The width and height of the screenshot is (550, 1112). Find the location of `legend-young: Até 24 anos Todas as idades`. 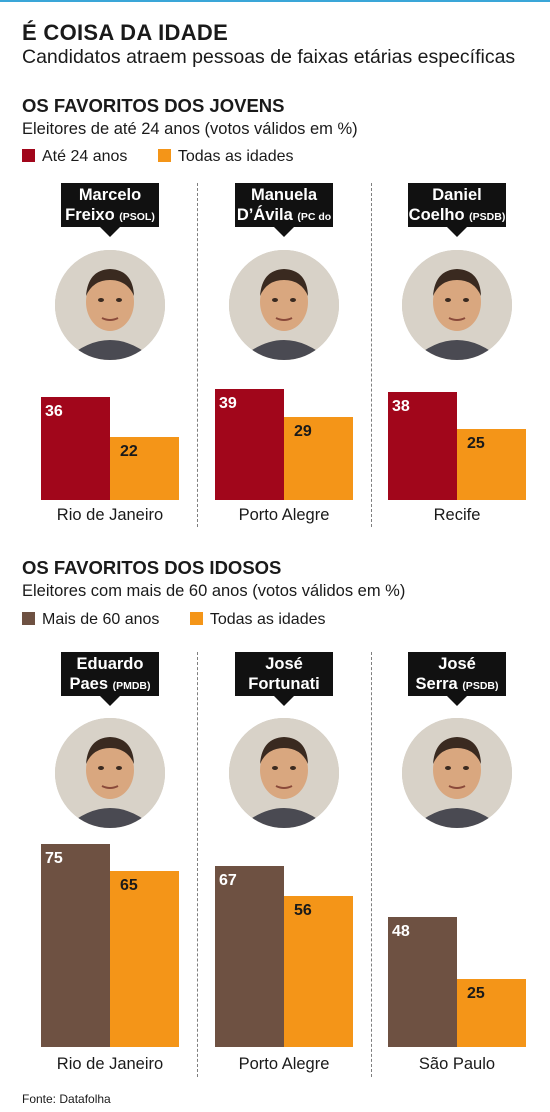

legend-young: Até 24 anos Todas as idades is located at coordinates (171, 157).